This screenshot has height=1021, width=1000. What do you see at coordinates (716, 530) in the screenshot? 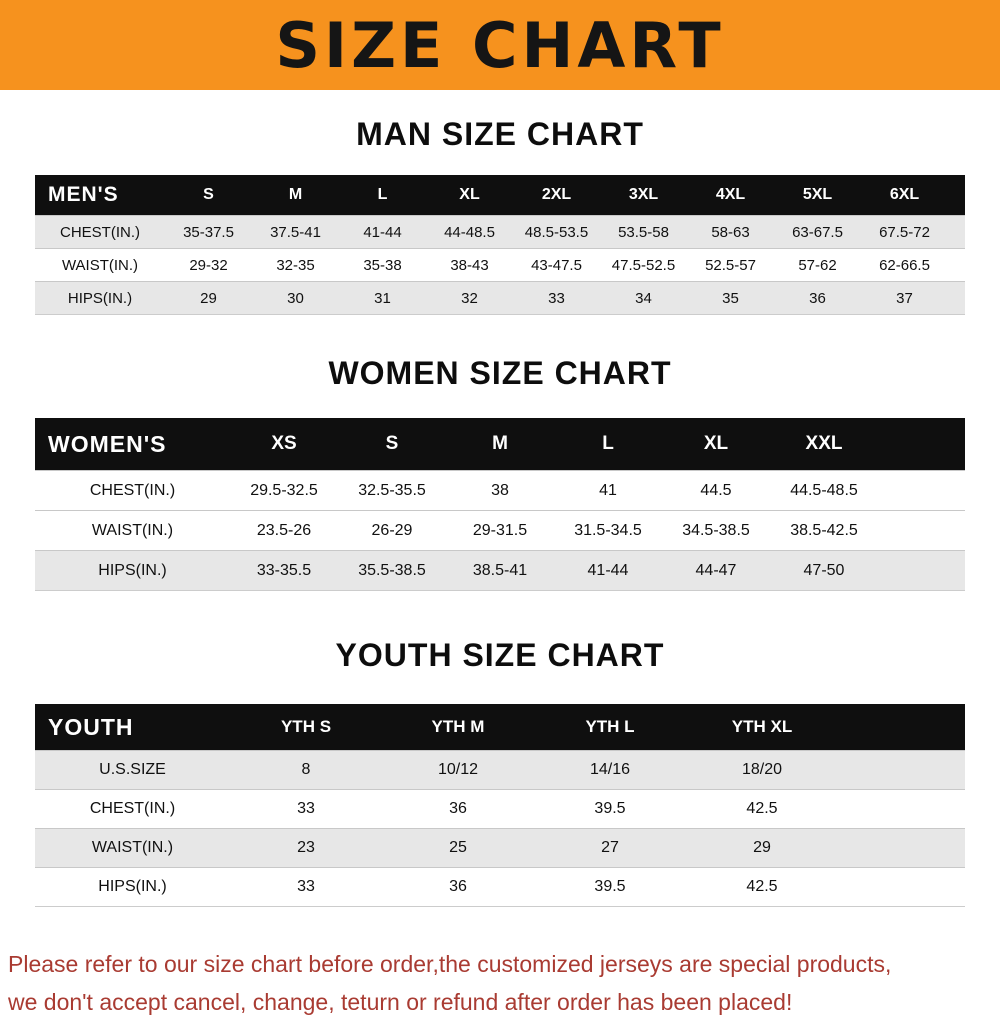
I see `size-cell: 34.5-38.5` at bounding box center [716, 530].